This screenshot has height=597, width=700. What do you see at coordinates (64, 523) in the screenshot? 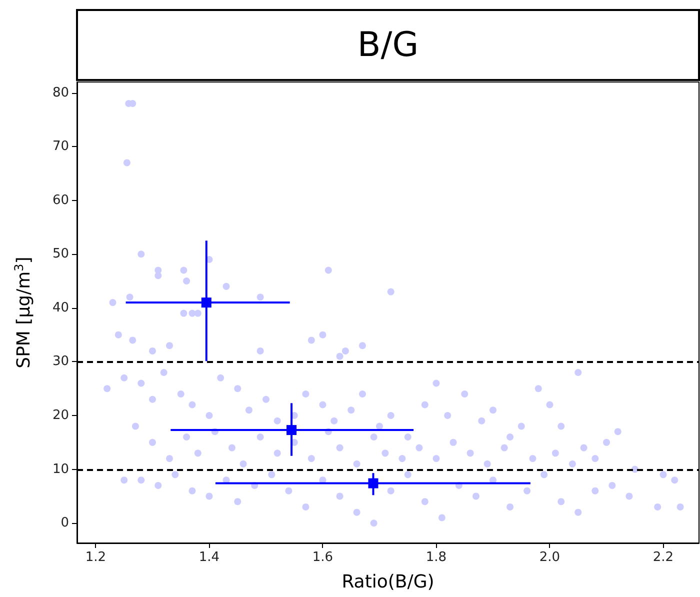
I see `y-tick-label: 0` at bounding box center [64, 523].